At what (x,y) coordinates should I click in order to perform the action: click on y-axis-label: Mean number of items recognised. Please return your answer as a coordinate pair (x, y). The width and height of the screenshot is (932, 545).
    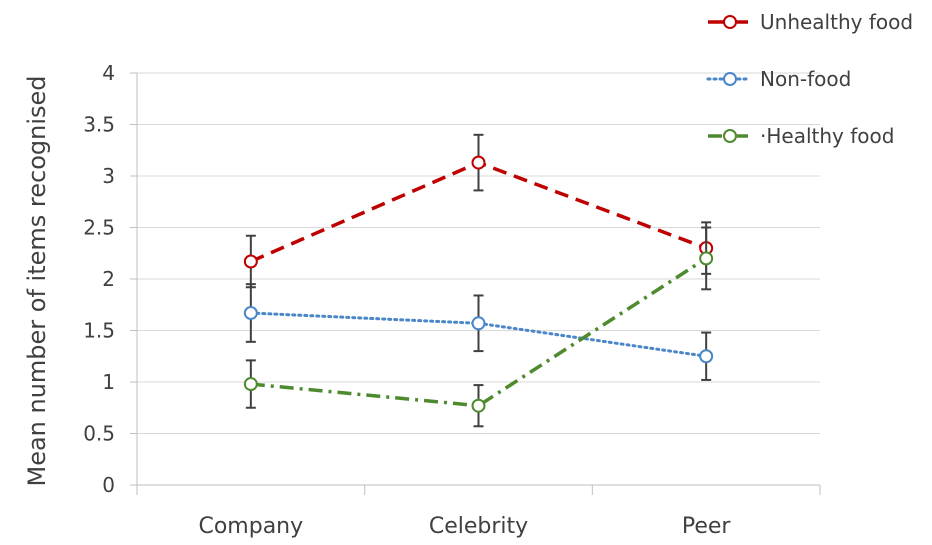
    Looking at the image, I should click on (37, 280).